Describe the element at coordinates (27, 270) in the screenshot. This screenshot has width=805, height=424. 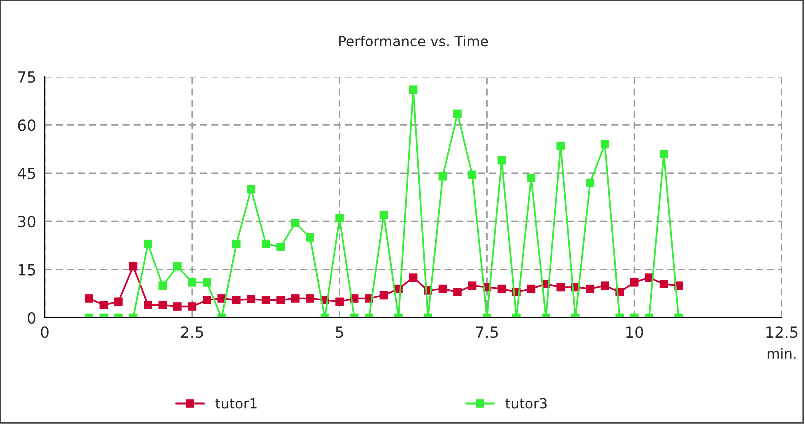
I see `y-tick-label: 15` at that location.